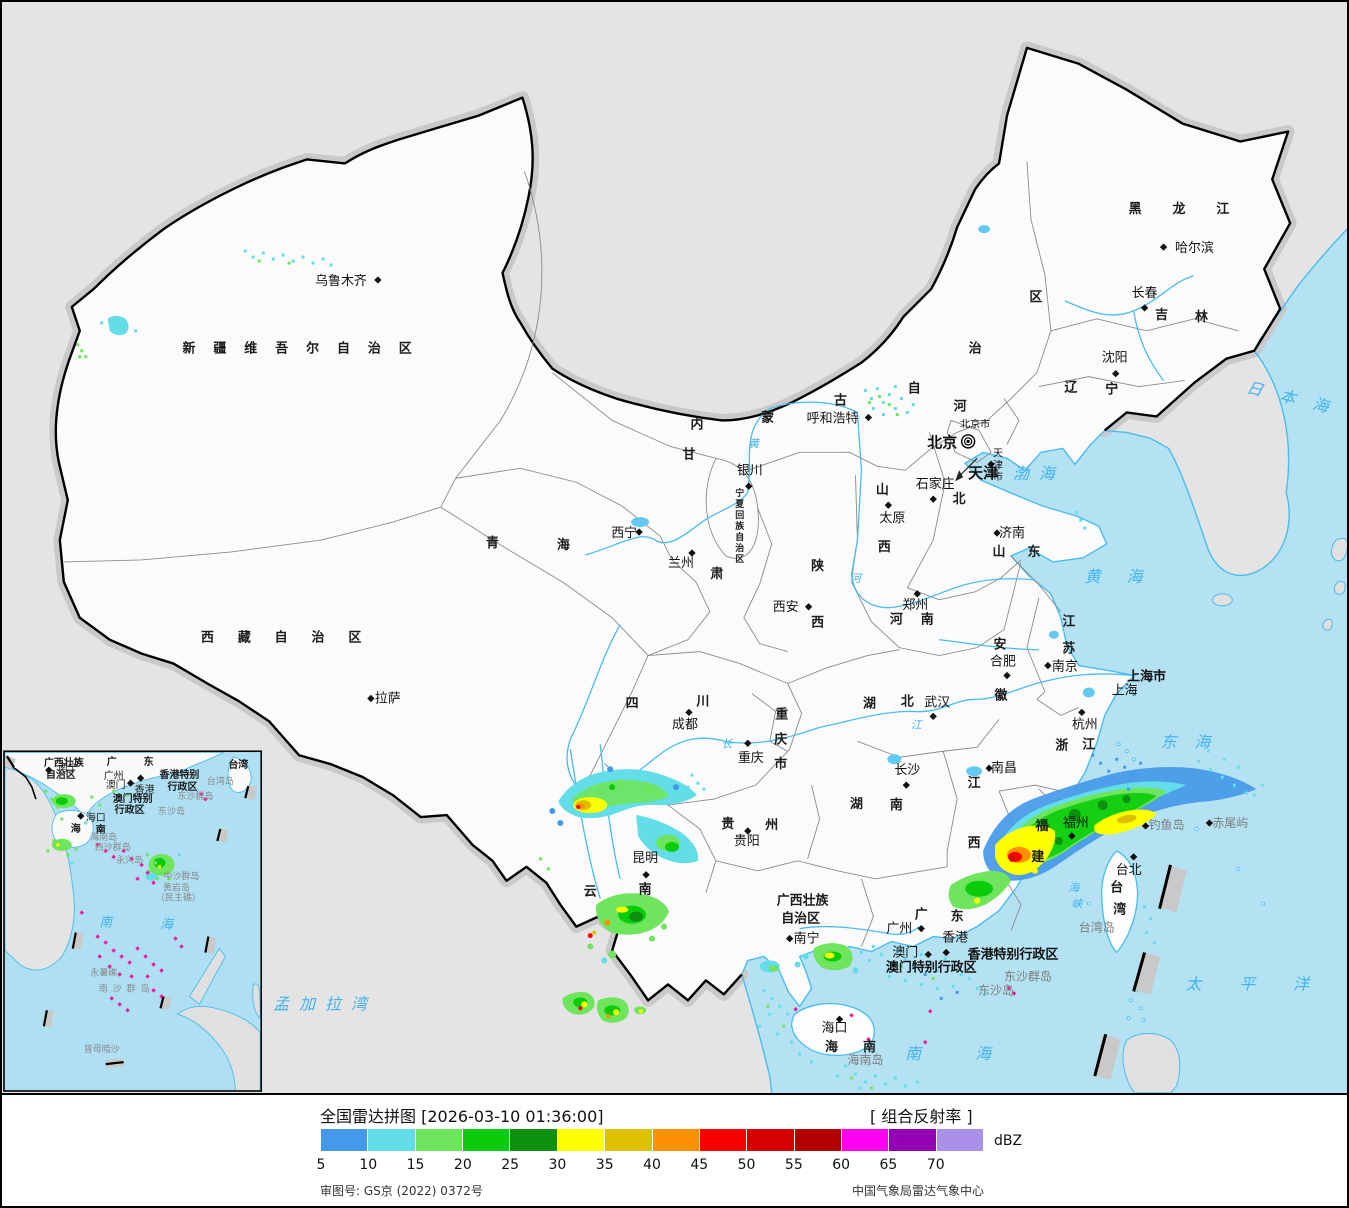 This screenshot has height=1208, width=1349. I want to click on map-label: 西沙群岛, so click(113, 847).